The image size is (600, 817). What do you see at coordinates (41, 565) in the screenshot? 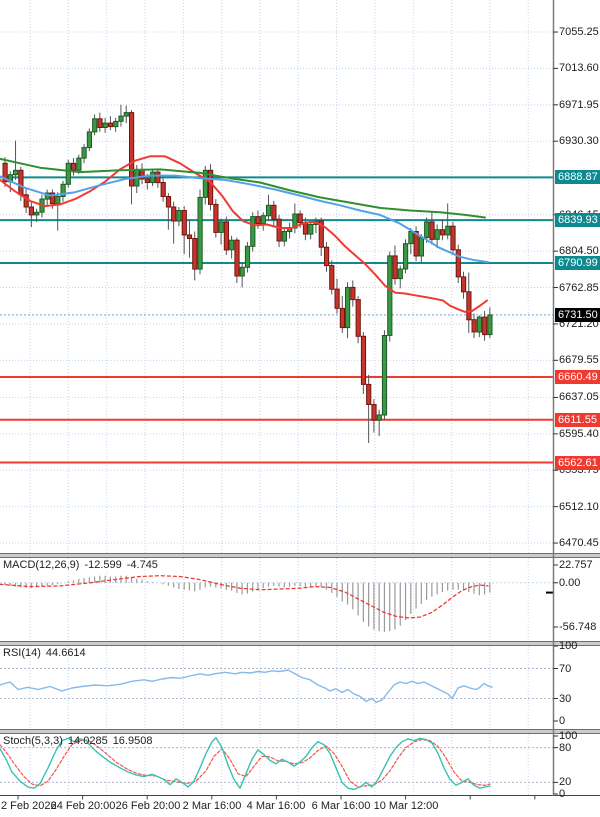
I see `macd-name: MACD(12,26,9)` at bounding box center [41, 565].